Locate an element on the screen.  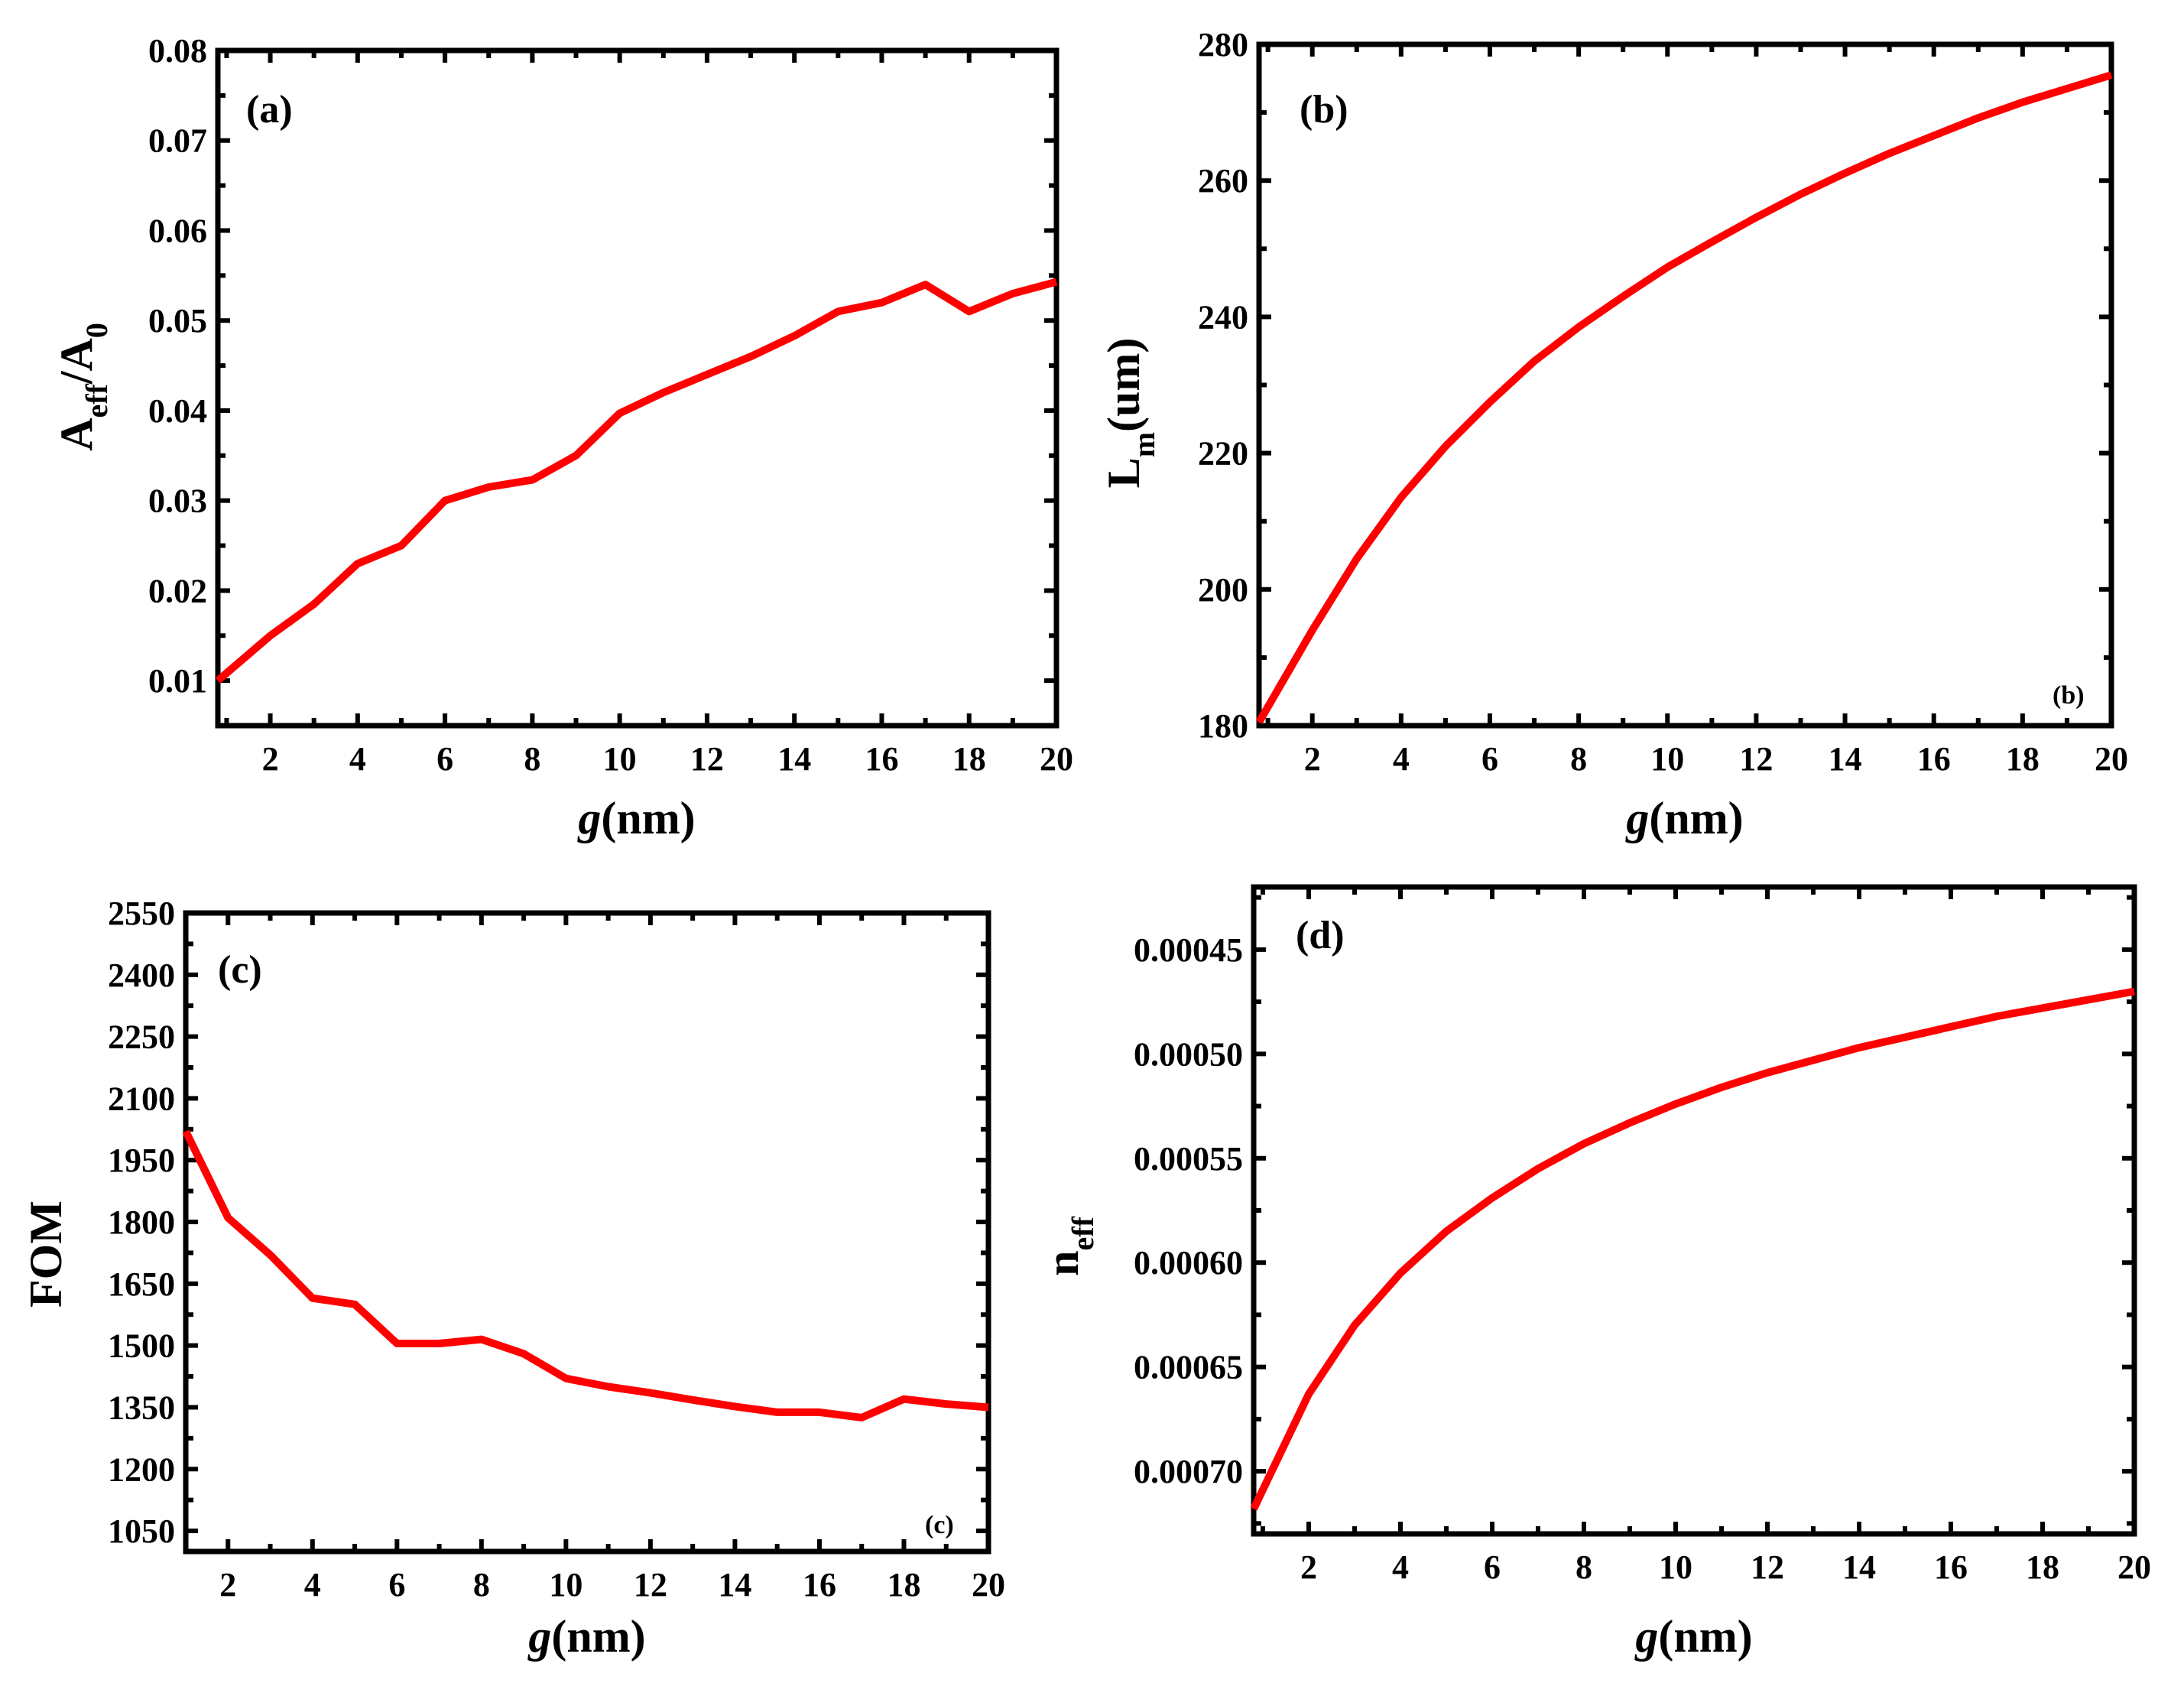
panel-a-y-axis-title-sub2: 0 is located at coordinates (97, 330).